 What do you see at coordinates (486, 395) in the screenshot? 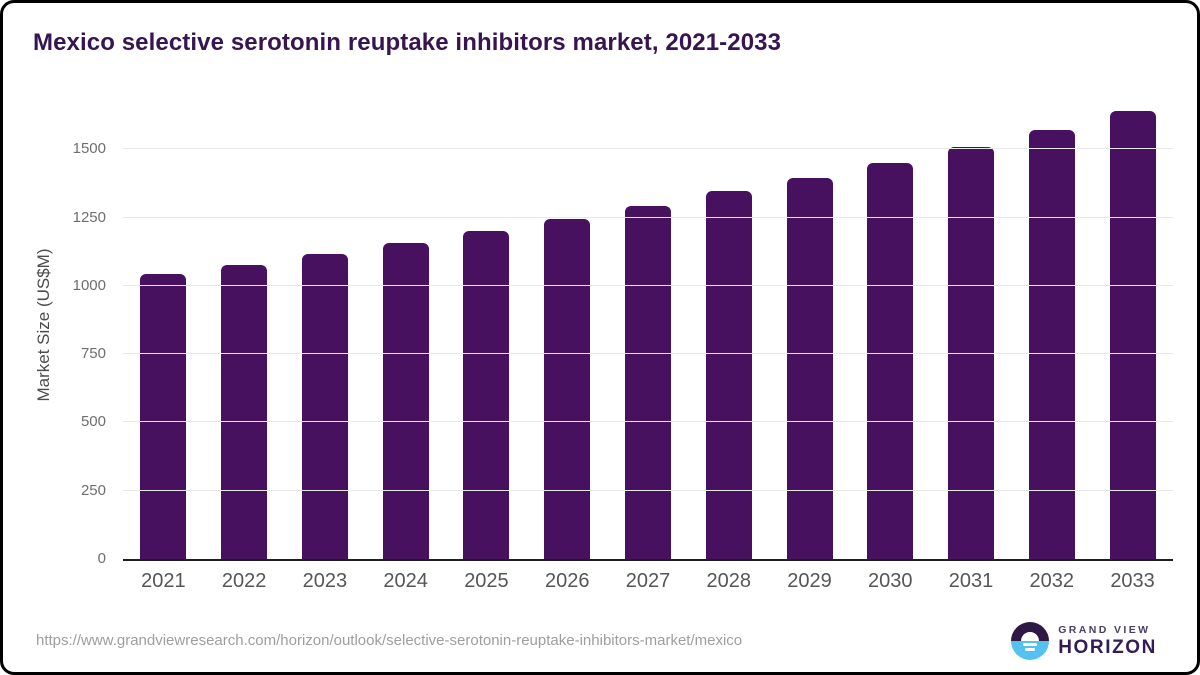
I see `bar-2025` at bounding box center [486, 395].